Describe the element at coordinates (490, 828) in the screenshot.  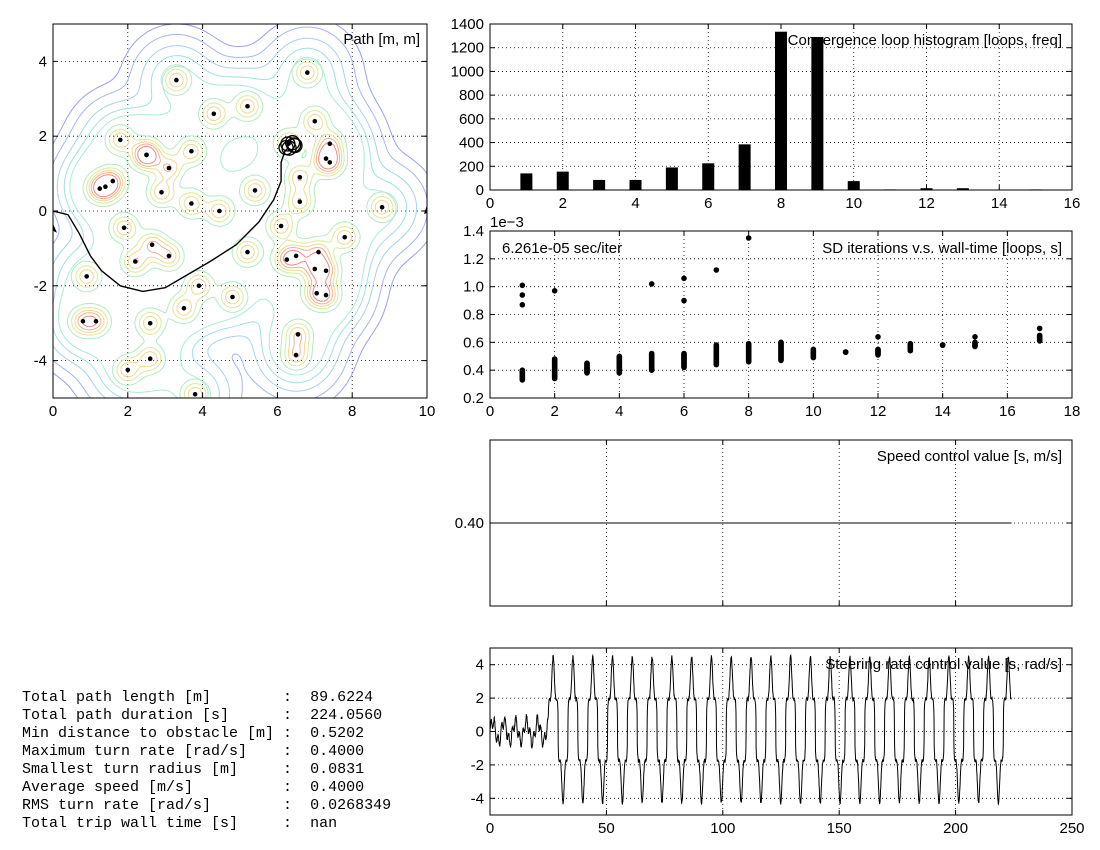
I see `x-tick-label: 0` at that location.